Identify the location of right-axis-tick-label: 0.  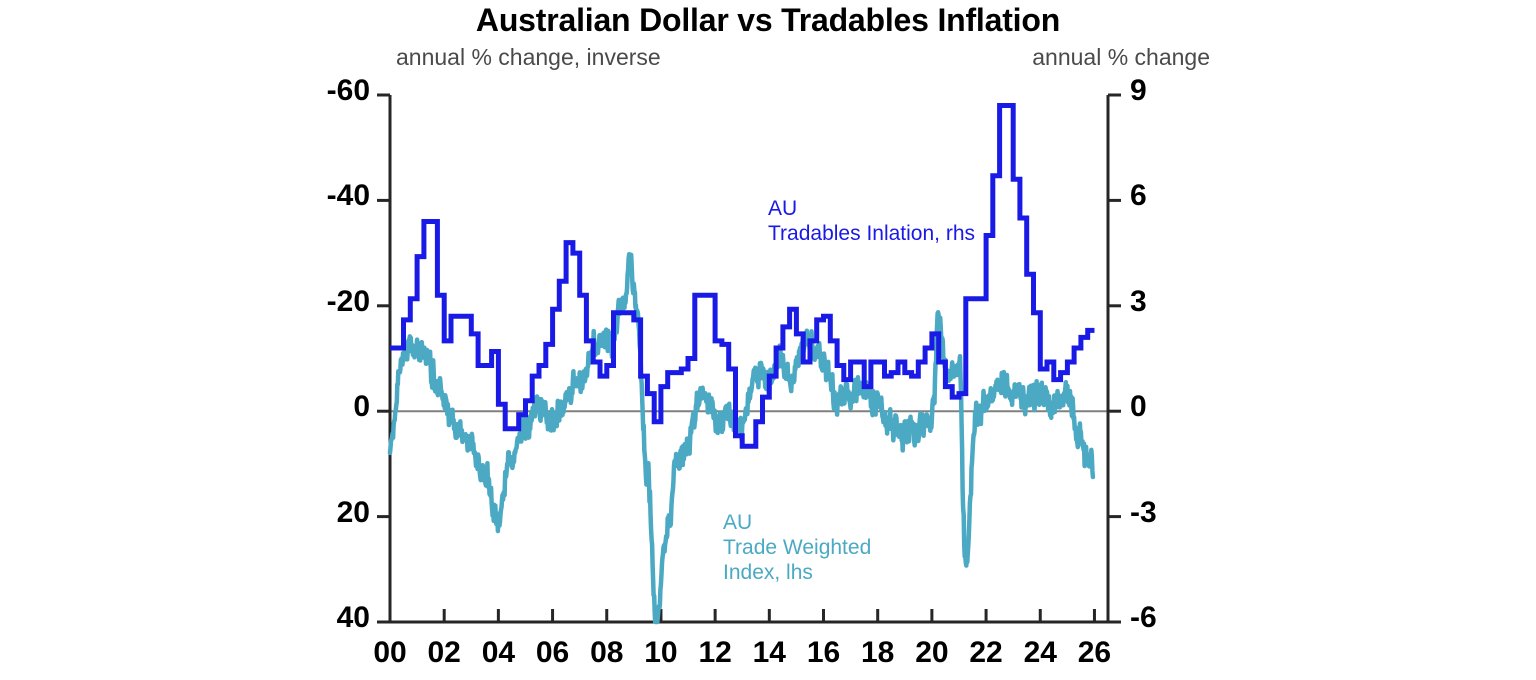
(1138, 407).